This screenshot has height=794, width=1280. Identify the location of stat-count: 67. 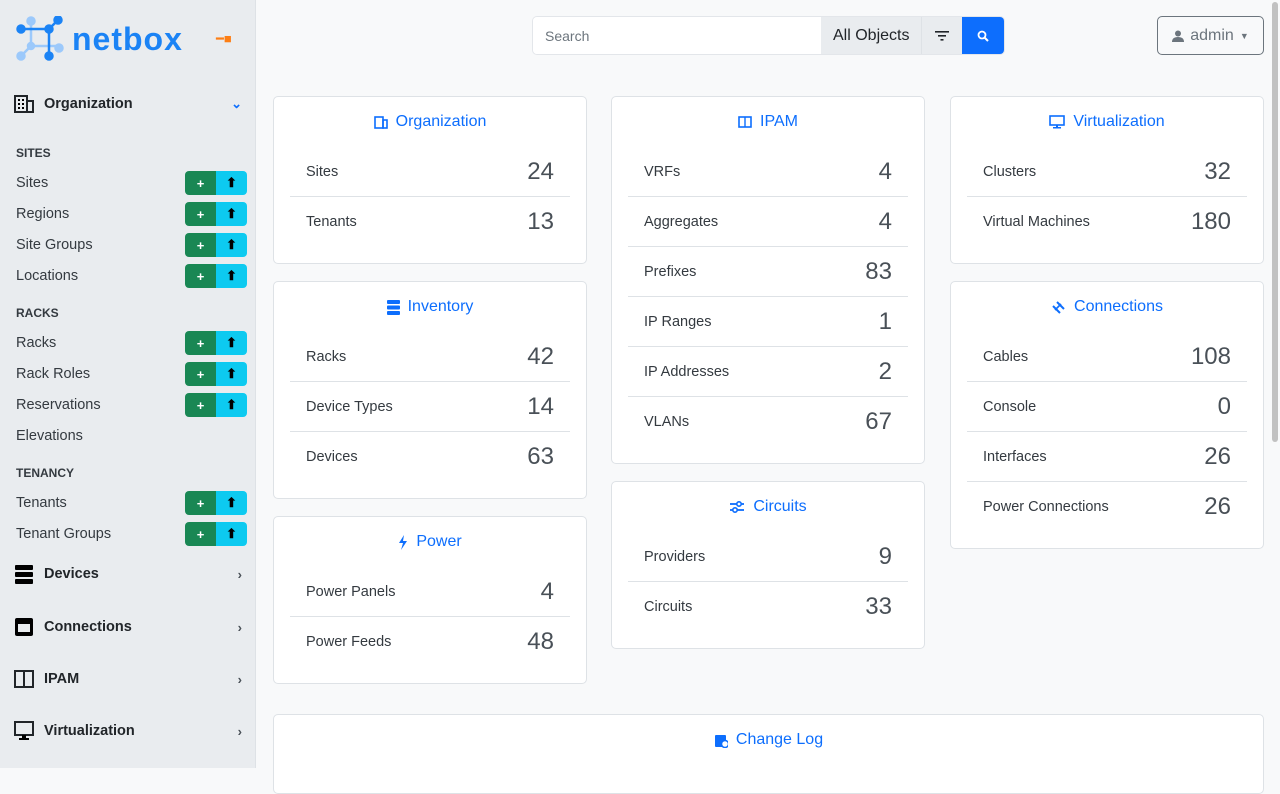
(878, 421).